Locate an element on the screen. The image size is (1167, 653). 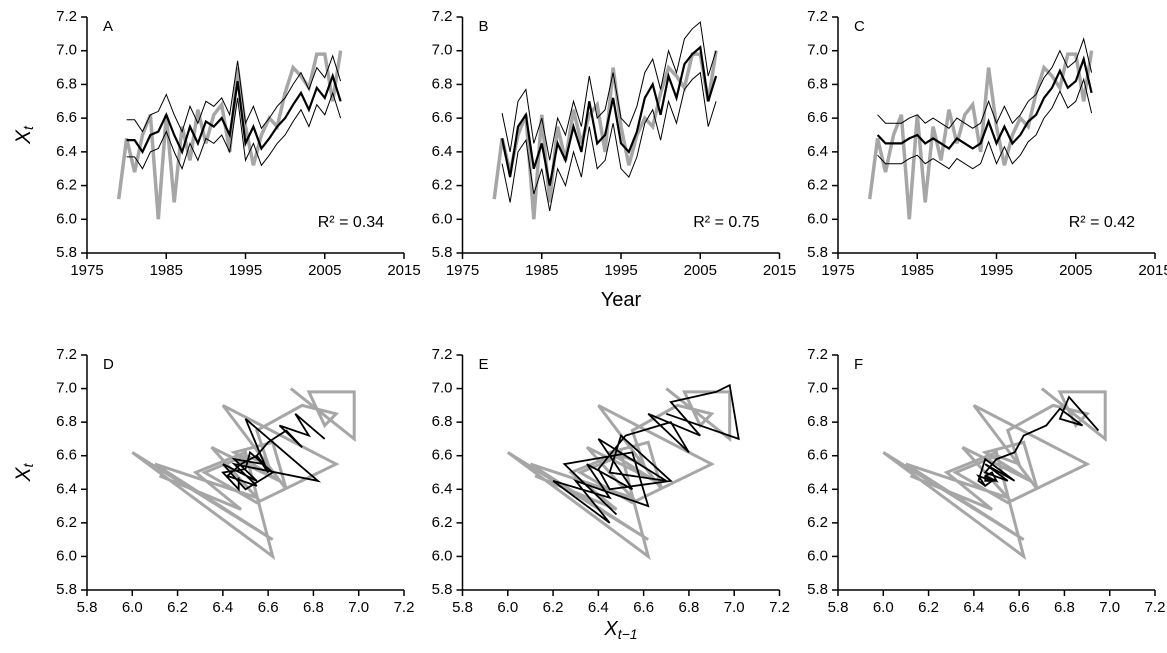
x-axis-label-main: Year is located at coordinates (621, 300).